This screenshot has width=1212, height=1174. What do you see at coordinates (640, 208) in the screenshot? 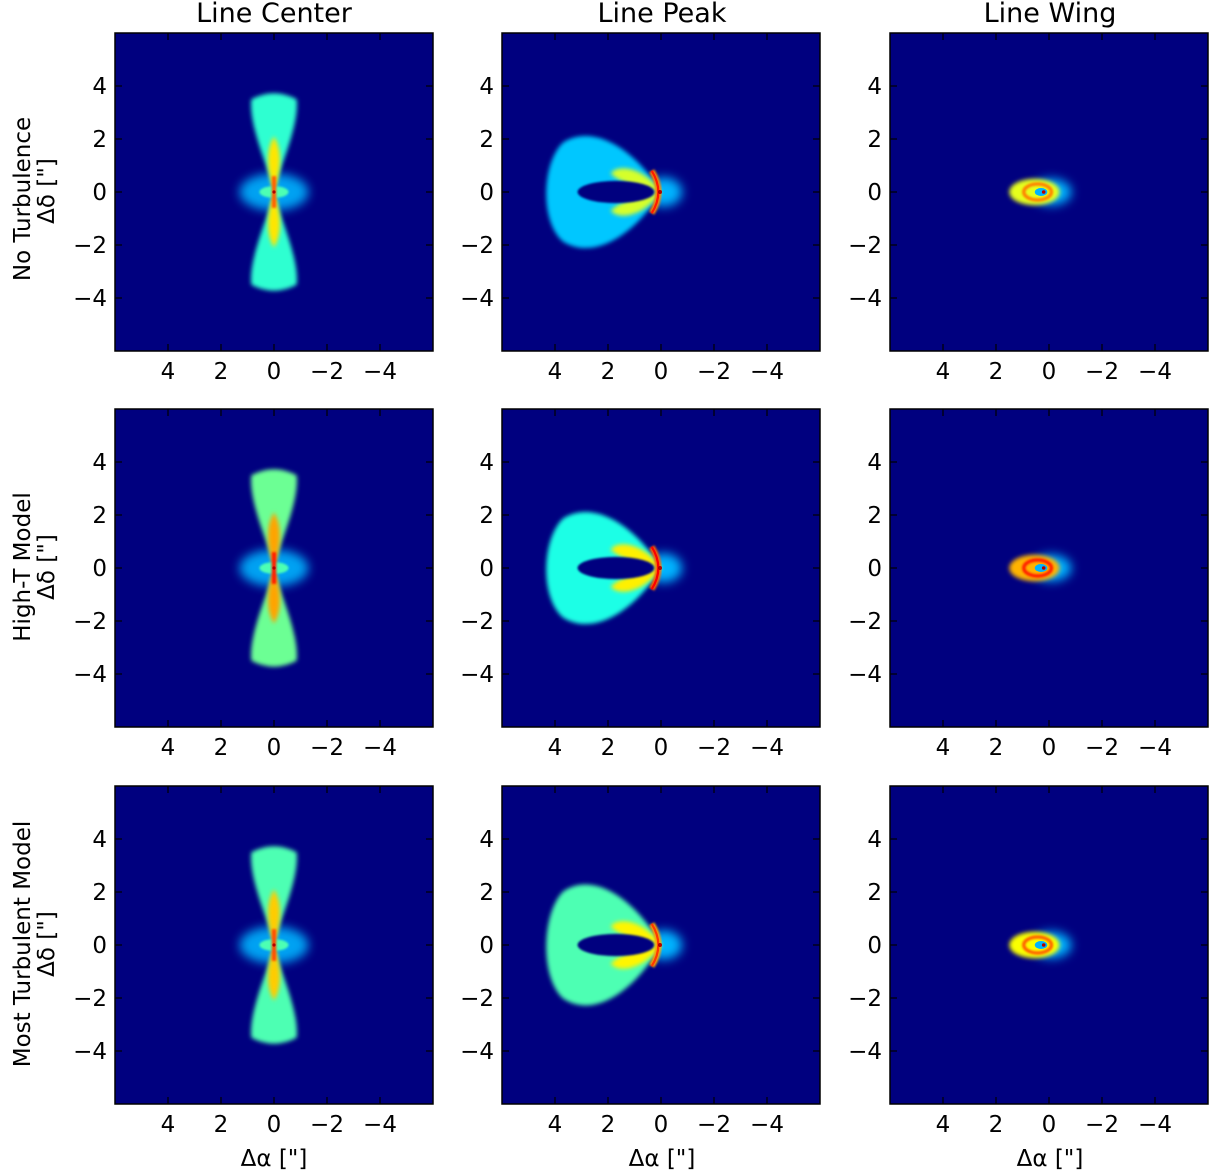
I see `panel-r1c2: 4 2 0 −2 −4 4 2 0 −2 −4` at bounding box center [640, 208].